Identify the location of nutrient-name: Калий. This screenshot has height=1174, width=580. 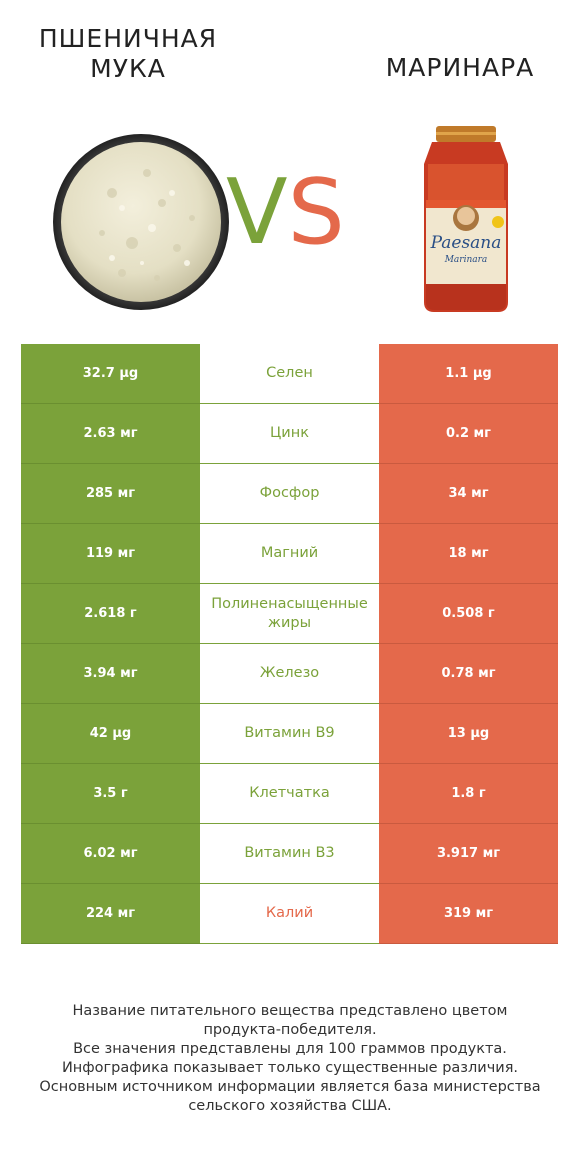
(289, 914).